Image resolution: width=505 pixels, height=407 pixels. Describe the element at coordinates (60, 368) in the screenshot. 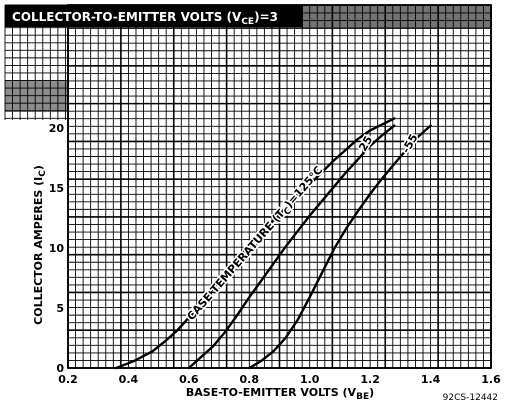

I see `y-tick-label: 0` at that location.